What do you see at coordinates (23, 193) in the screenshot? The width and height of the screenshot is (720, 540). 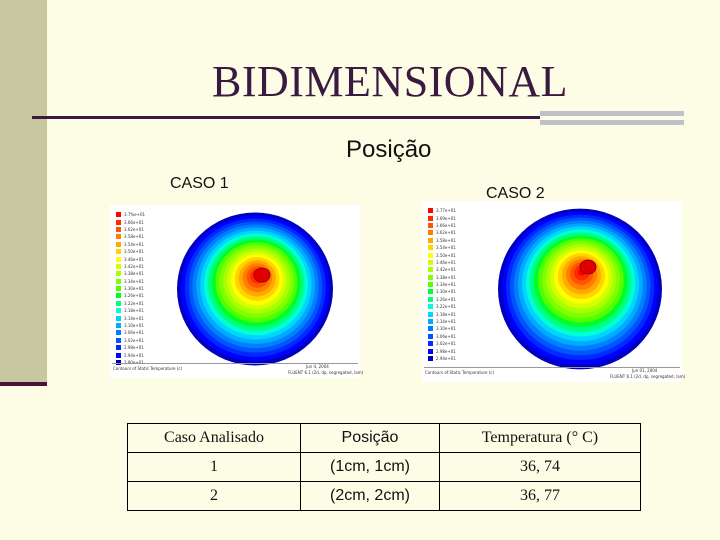 I see `left-decorative-bar` at bounding box center [23, 193].